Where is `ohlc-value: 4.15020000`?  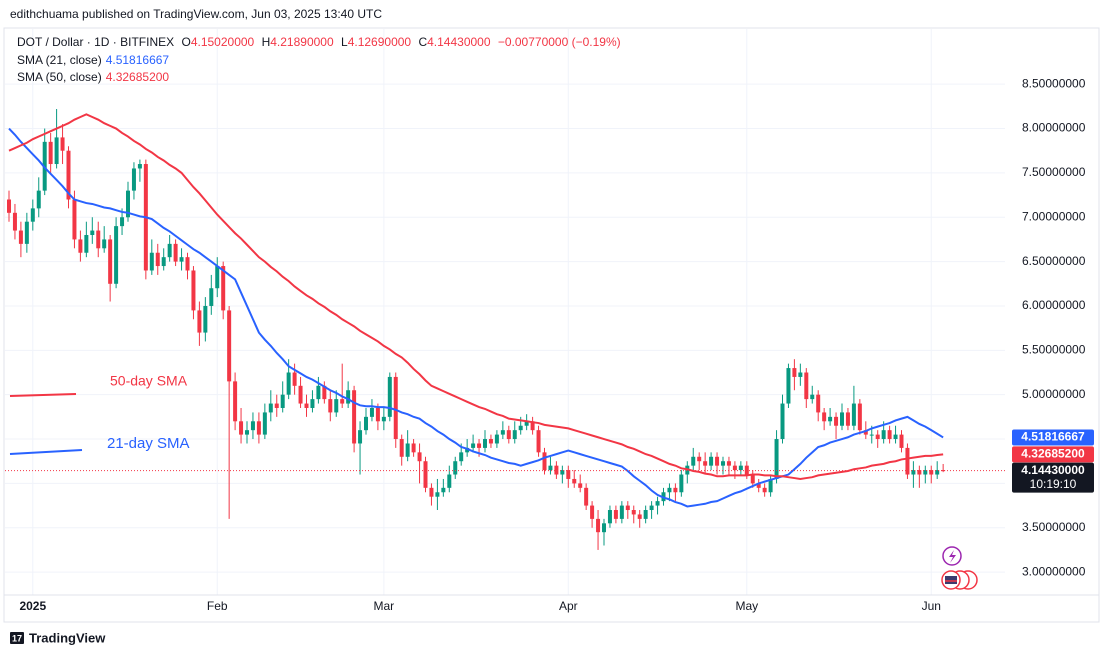 ohlc-value: 4.15020000 is located at coordinates (222, 42).